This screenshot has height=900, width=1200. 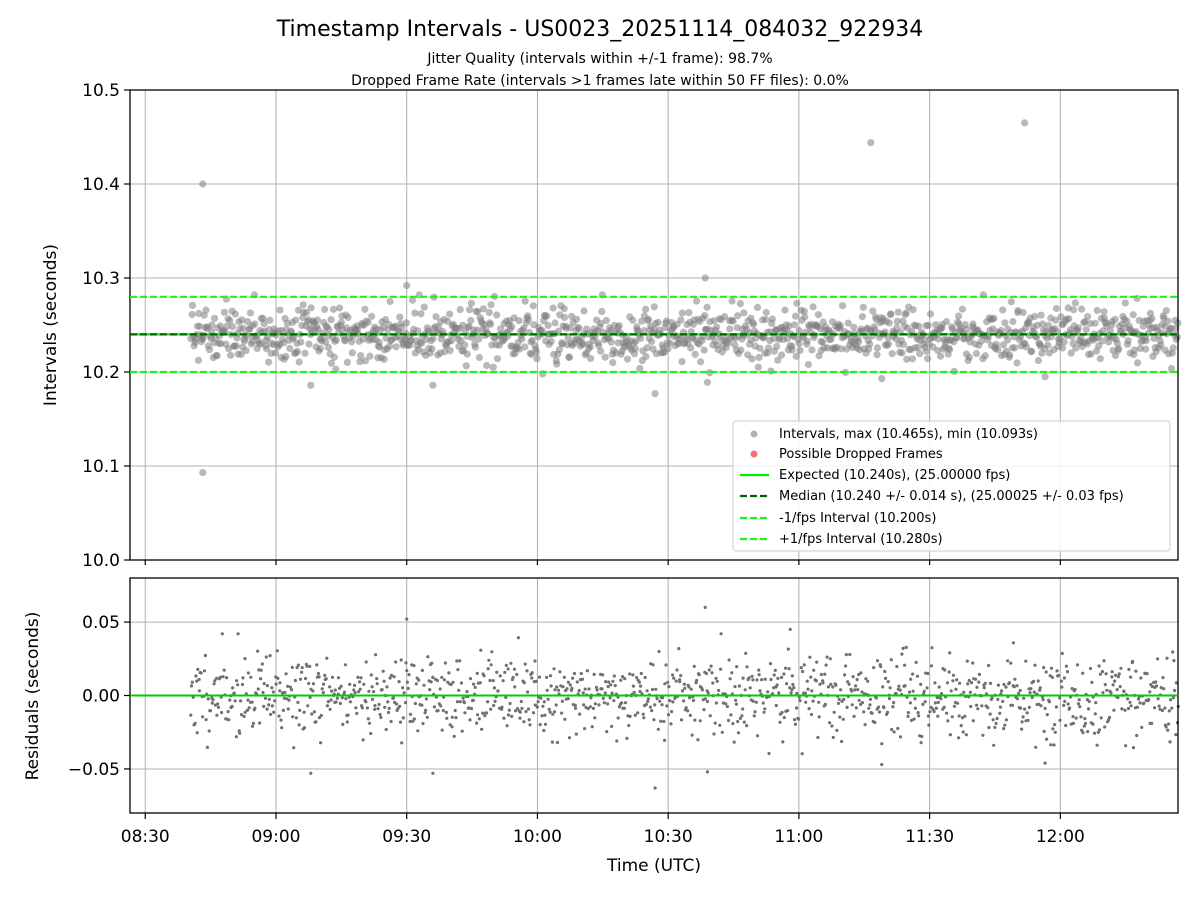 What do you see at coordinates (99, 696) in the screenshot?
I see `residuals-y-axis: −0.05 0.00 0.05` at bounding box center [99, 696].